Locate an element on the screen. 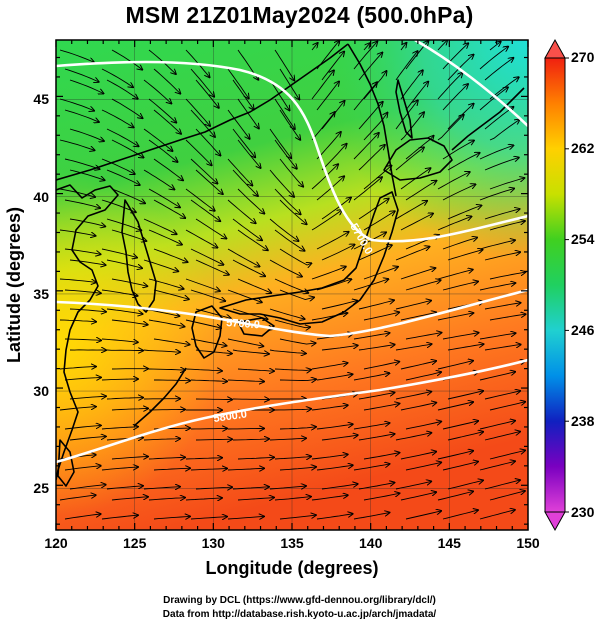 The height and width of the screenshot is (625, 599). colorbar-ticks is located at coordinates (567, 285).